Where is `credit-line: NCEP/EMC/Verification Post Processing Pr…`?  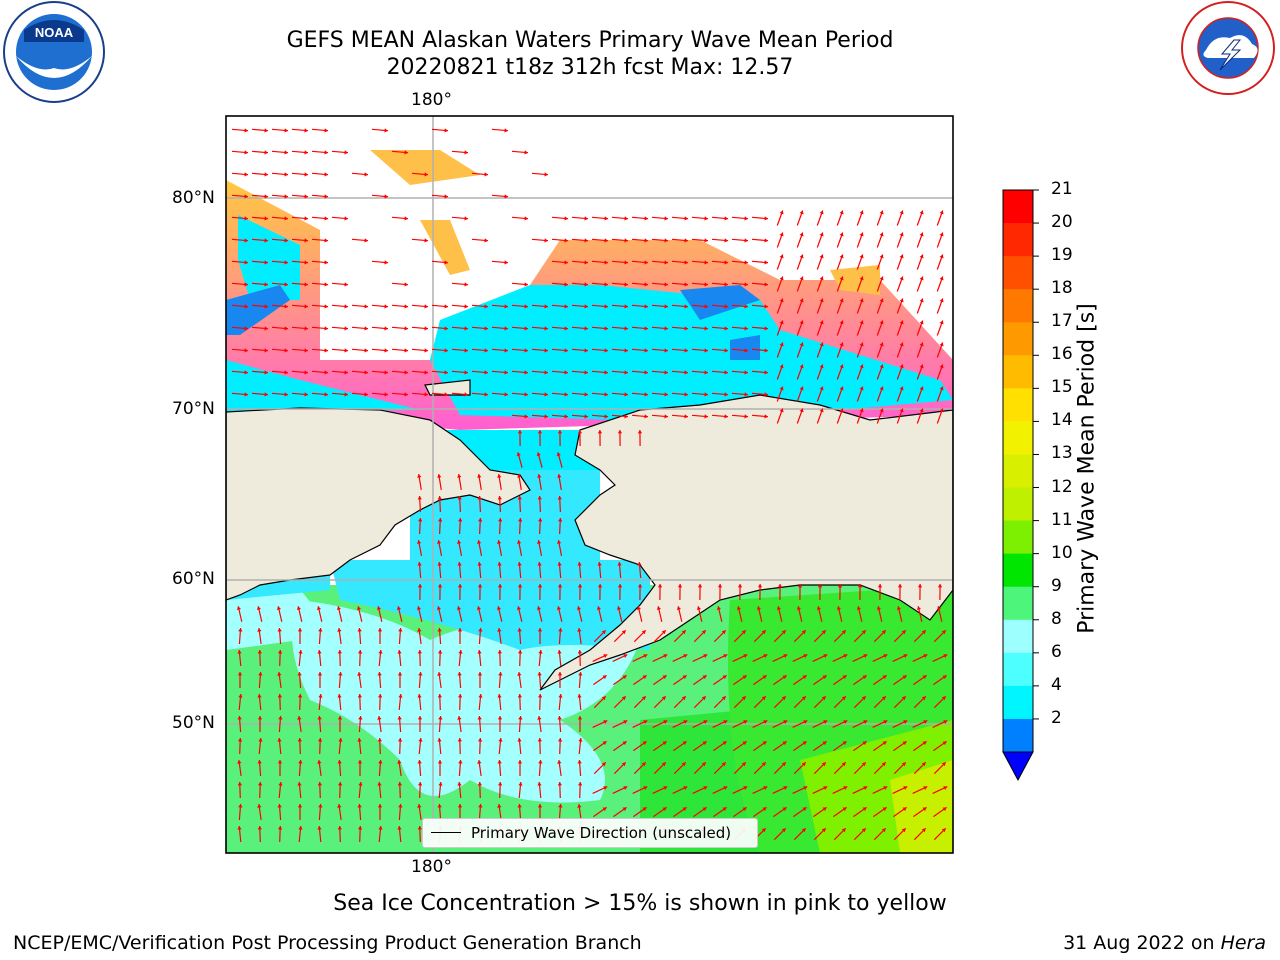 credit-line: NCEP/EMC/Verification Post Processing Pr… is located at coordinates (327, 943).